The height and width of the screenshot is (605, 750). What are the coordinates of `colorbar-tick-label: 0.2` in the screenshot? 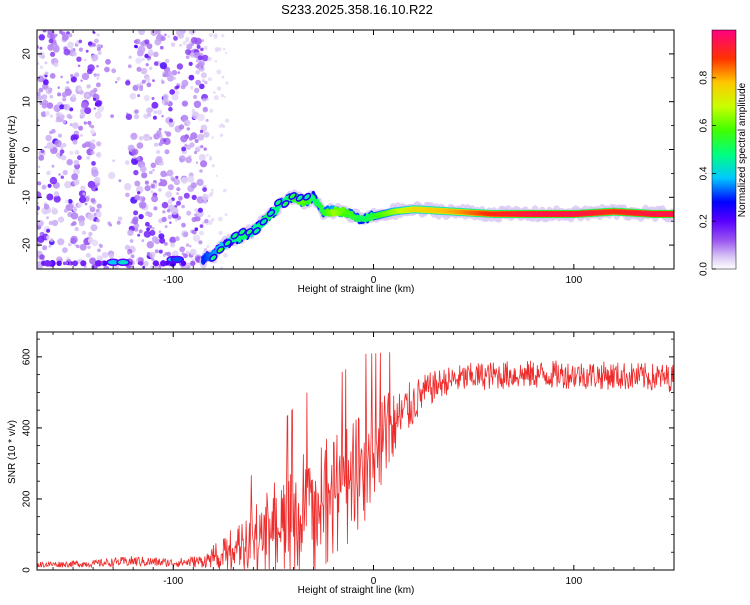 It's located at (704, 221).